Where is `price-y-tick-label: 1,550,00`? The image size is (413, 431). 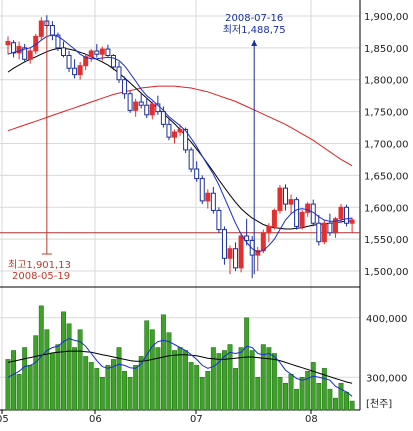
price-y-tick-label: 1,550,00 is located at coordinates (386, 240).